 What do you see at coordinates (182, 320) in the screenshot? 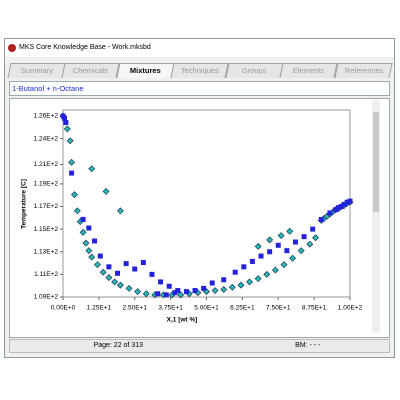
I see `x-axis-title: X,1 [wt %]` at bounding box center [182, 320].